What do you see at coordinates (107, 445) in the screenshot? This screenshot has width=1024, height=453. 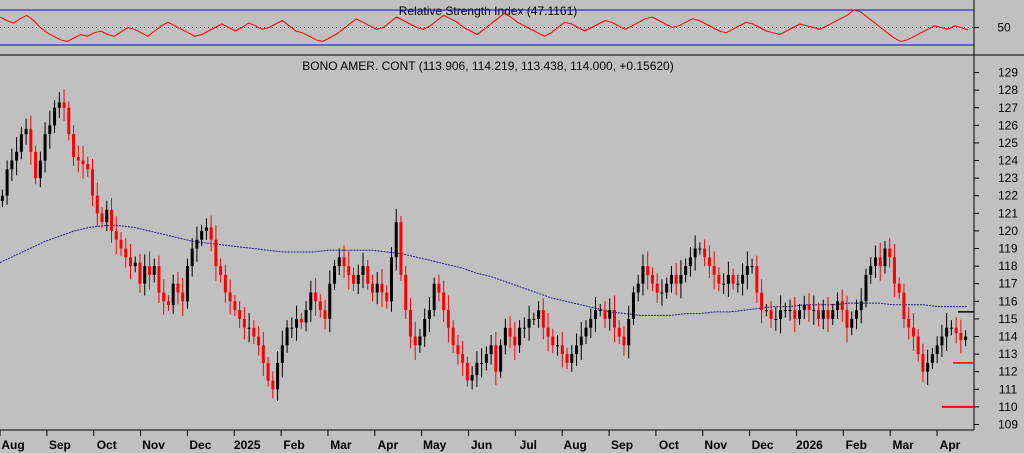 I see `time-tick-label: Oct` at bounding box center [107, 445].